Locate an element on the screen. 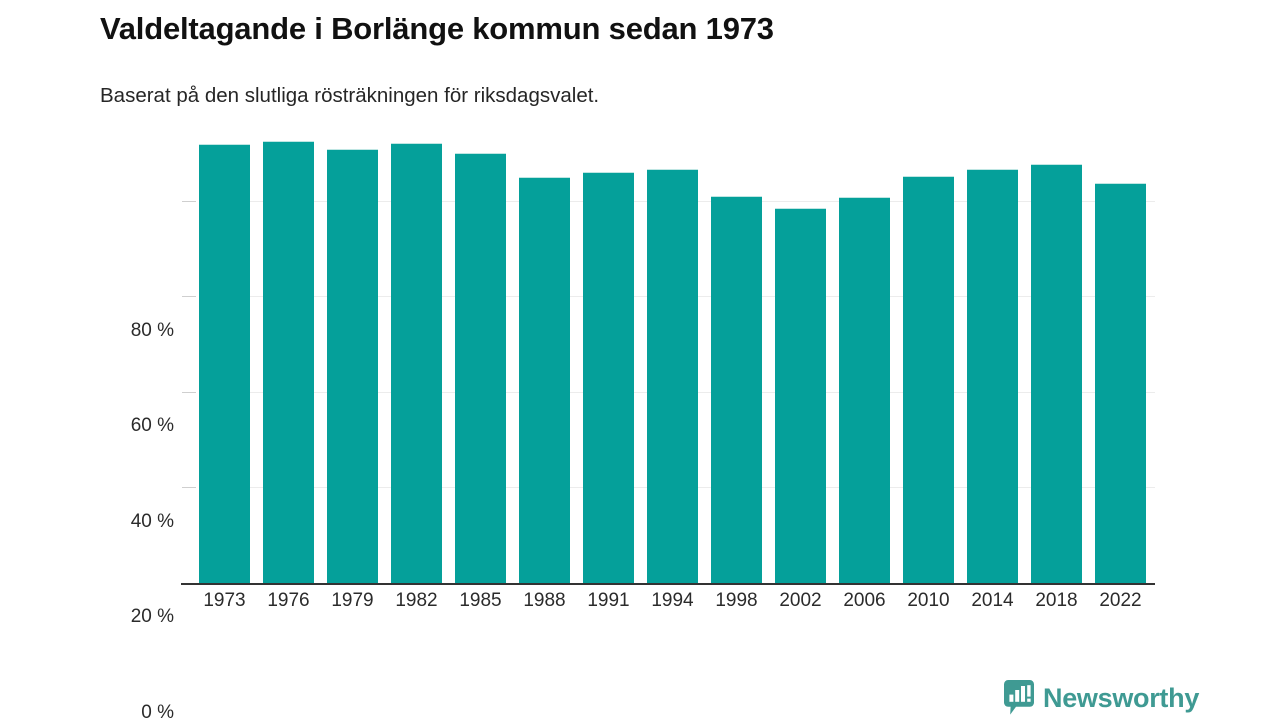 This screenshot has width=1280, height=724. x-axis-label-1994: 1994 is located at coordinates (672, 600).